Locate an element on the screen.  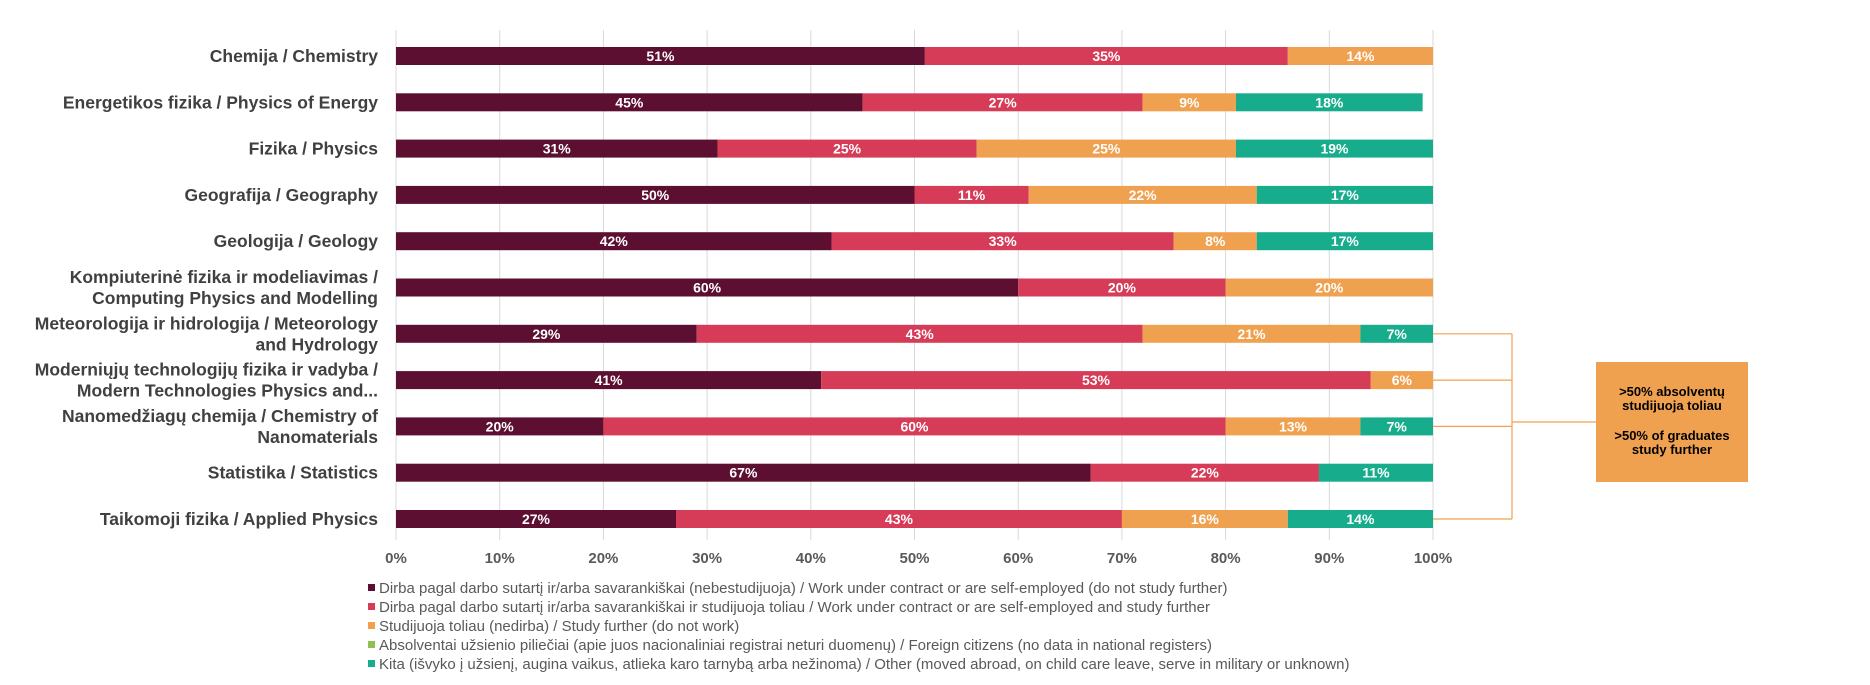
bar-value-label: 9% is located at coordinates (1189, 102).